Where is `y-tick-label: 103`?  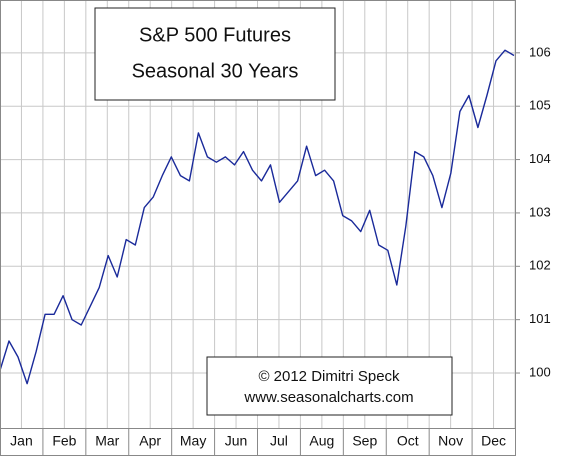
y-tick-label: 103 is located at coordinates (540, 211).